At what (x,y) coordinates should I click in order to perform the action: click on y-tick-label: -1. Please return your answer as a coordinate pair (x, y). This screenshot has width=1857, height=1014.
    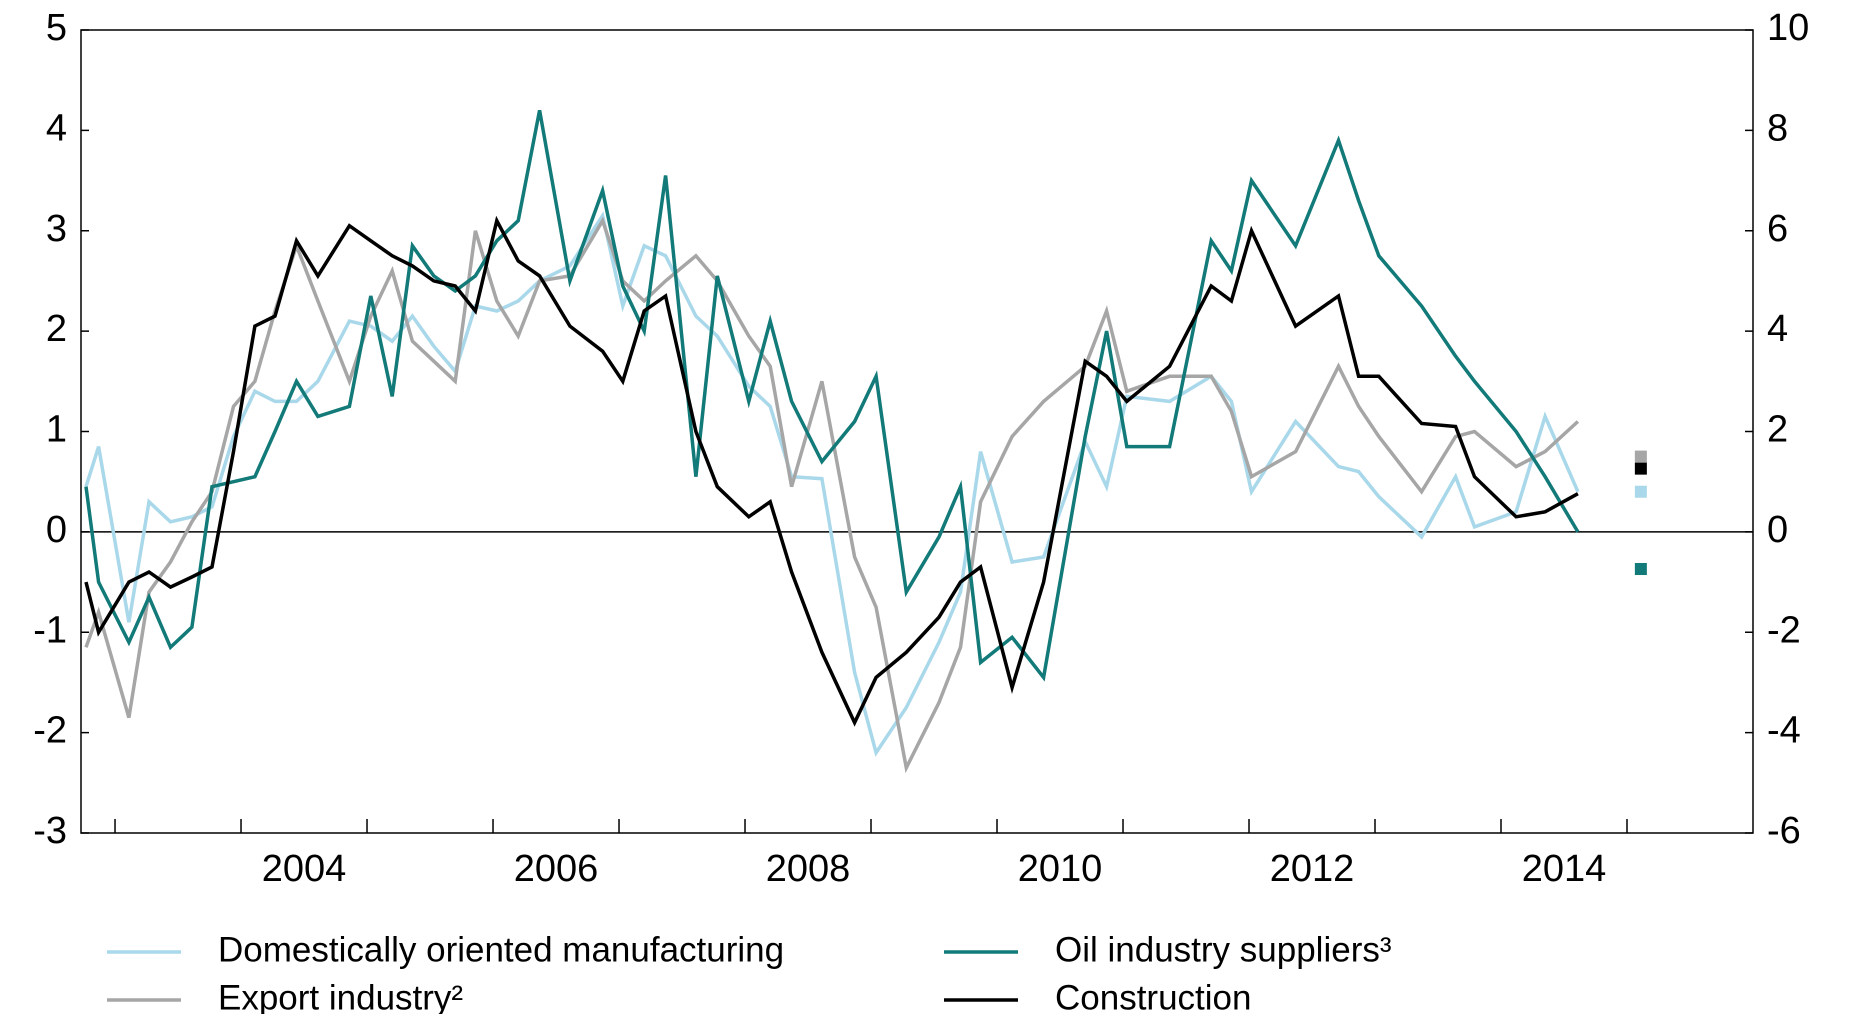
    Looking at the image, I should click on (50, 630).